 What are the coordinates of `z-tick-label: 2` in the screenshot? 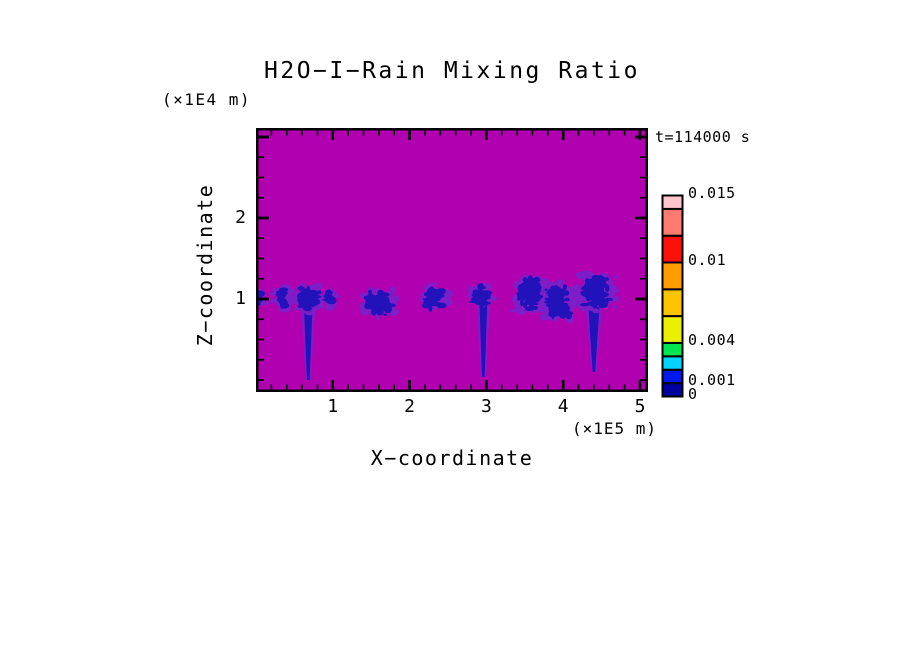 It's located at (240, 217).